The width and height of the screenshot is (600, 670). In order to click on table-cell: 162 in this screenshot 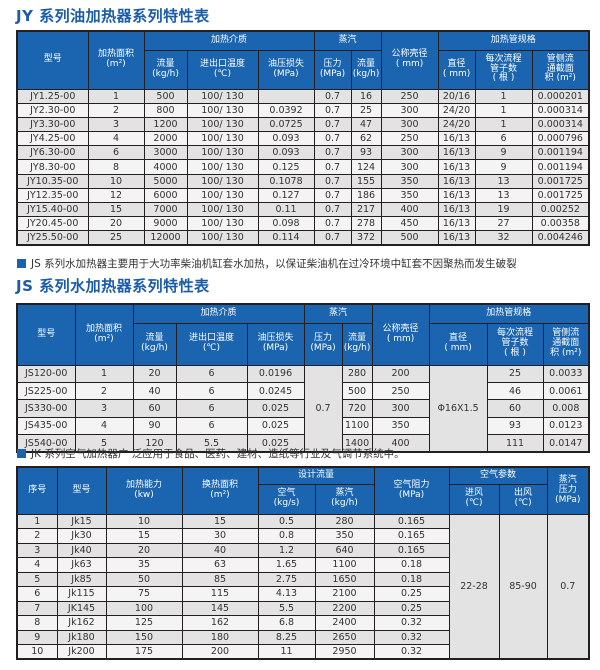, I will do `click(220, 623)`.